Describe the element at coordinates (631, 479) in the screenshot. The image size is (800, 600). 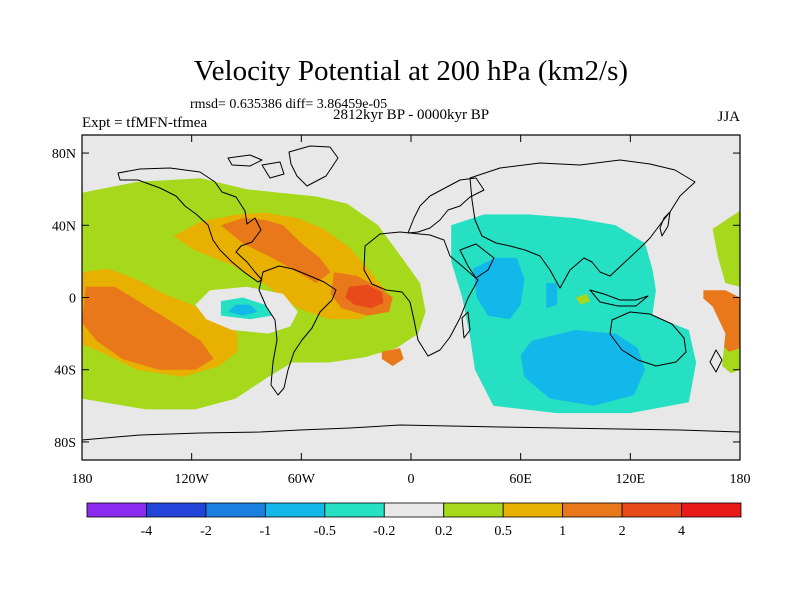
I see `x-tick-label-5: 120E` at that location.